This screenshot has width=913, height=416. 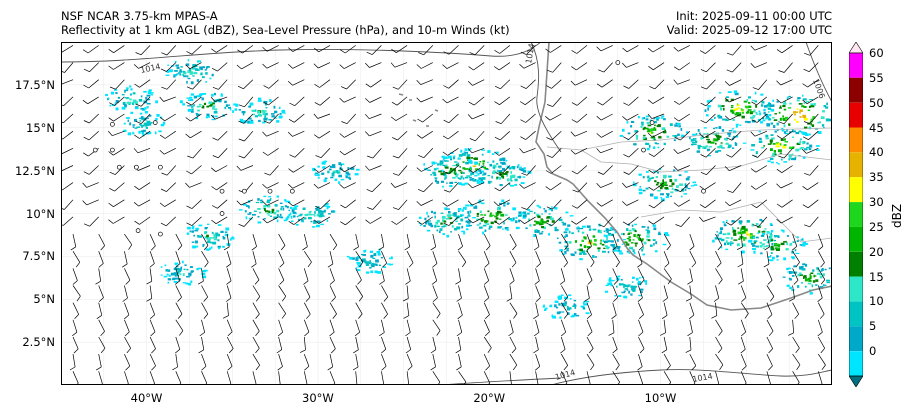 I want to click on colorbar-tick-label: 60, so click(x=876, y=53).